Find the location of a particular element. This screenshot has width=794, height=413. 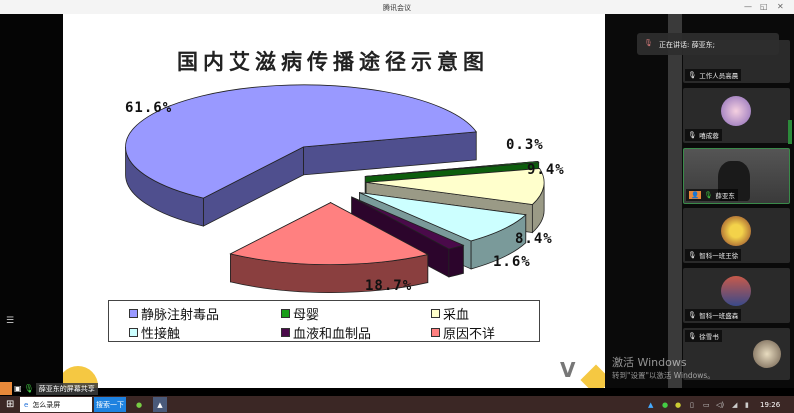

participant-name-tag: 🎙 徐雪书 is located at coordinates (703, 336).